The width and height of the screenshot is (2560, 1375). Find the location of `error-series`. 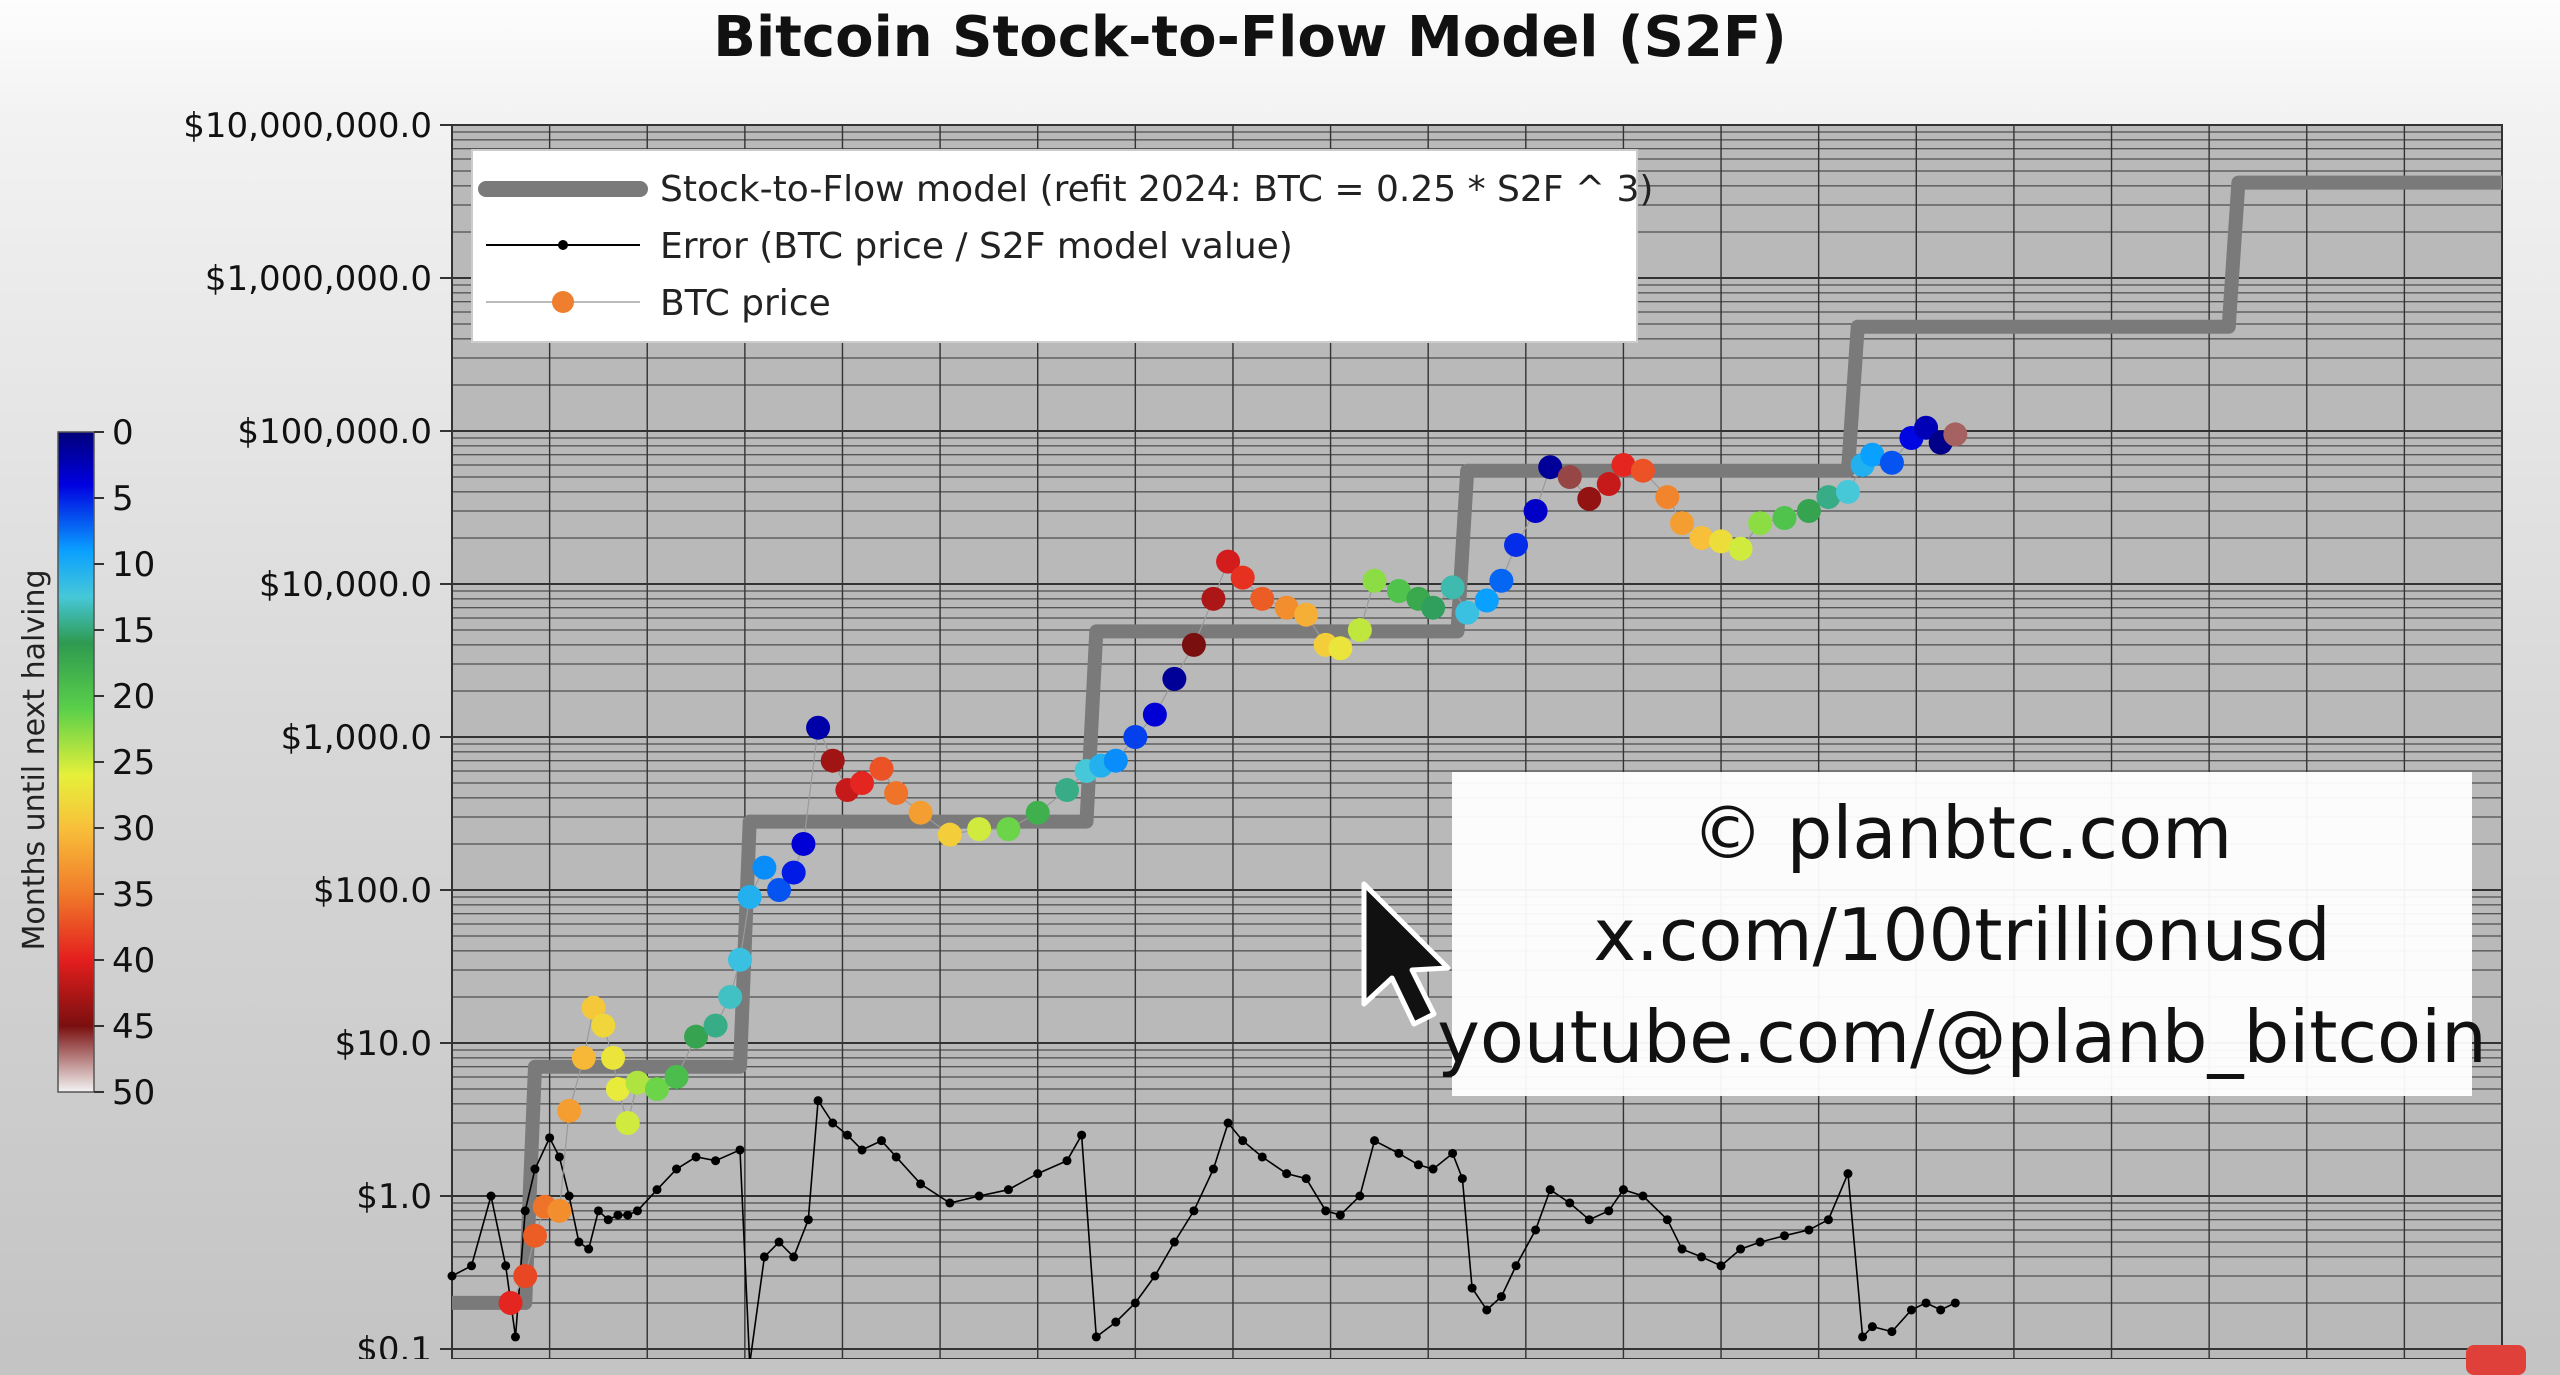

error-series is located at coordinates (1203, 1227).